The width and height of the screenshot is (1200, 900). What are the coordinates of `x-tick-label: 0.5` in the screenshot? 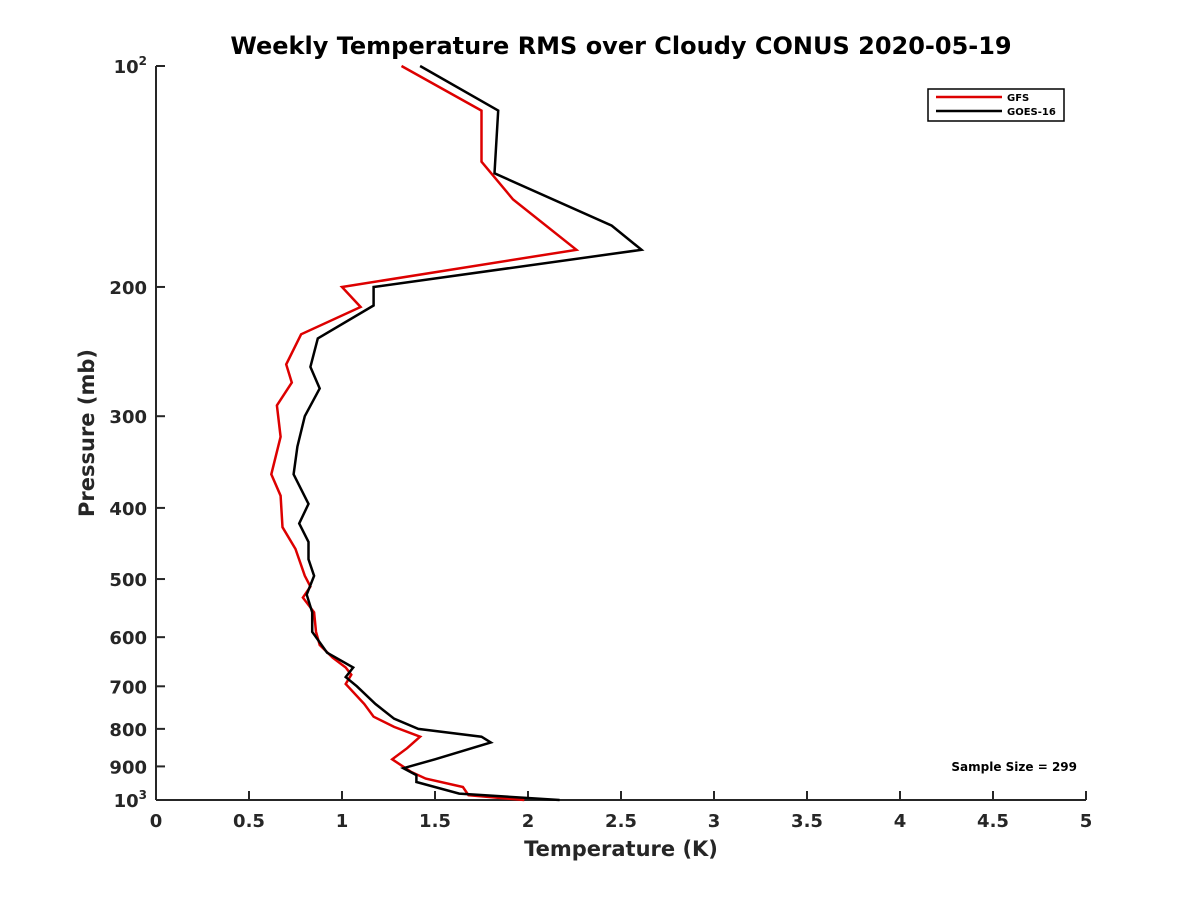 It's located at (249, 821).